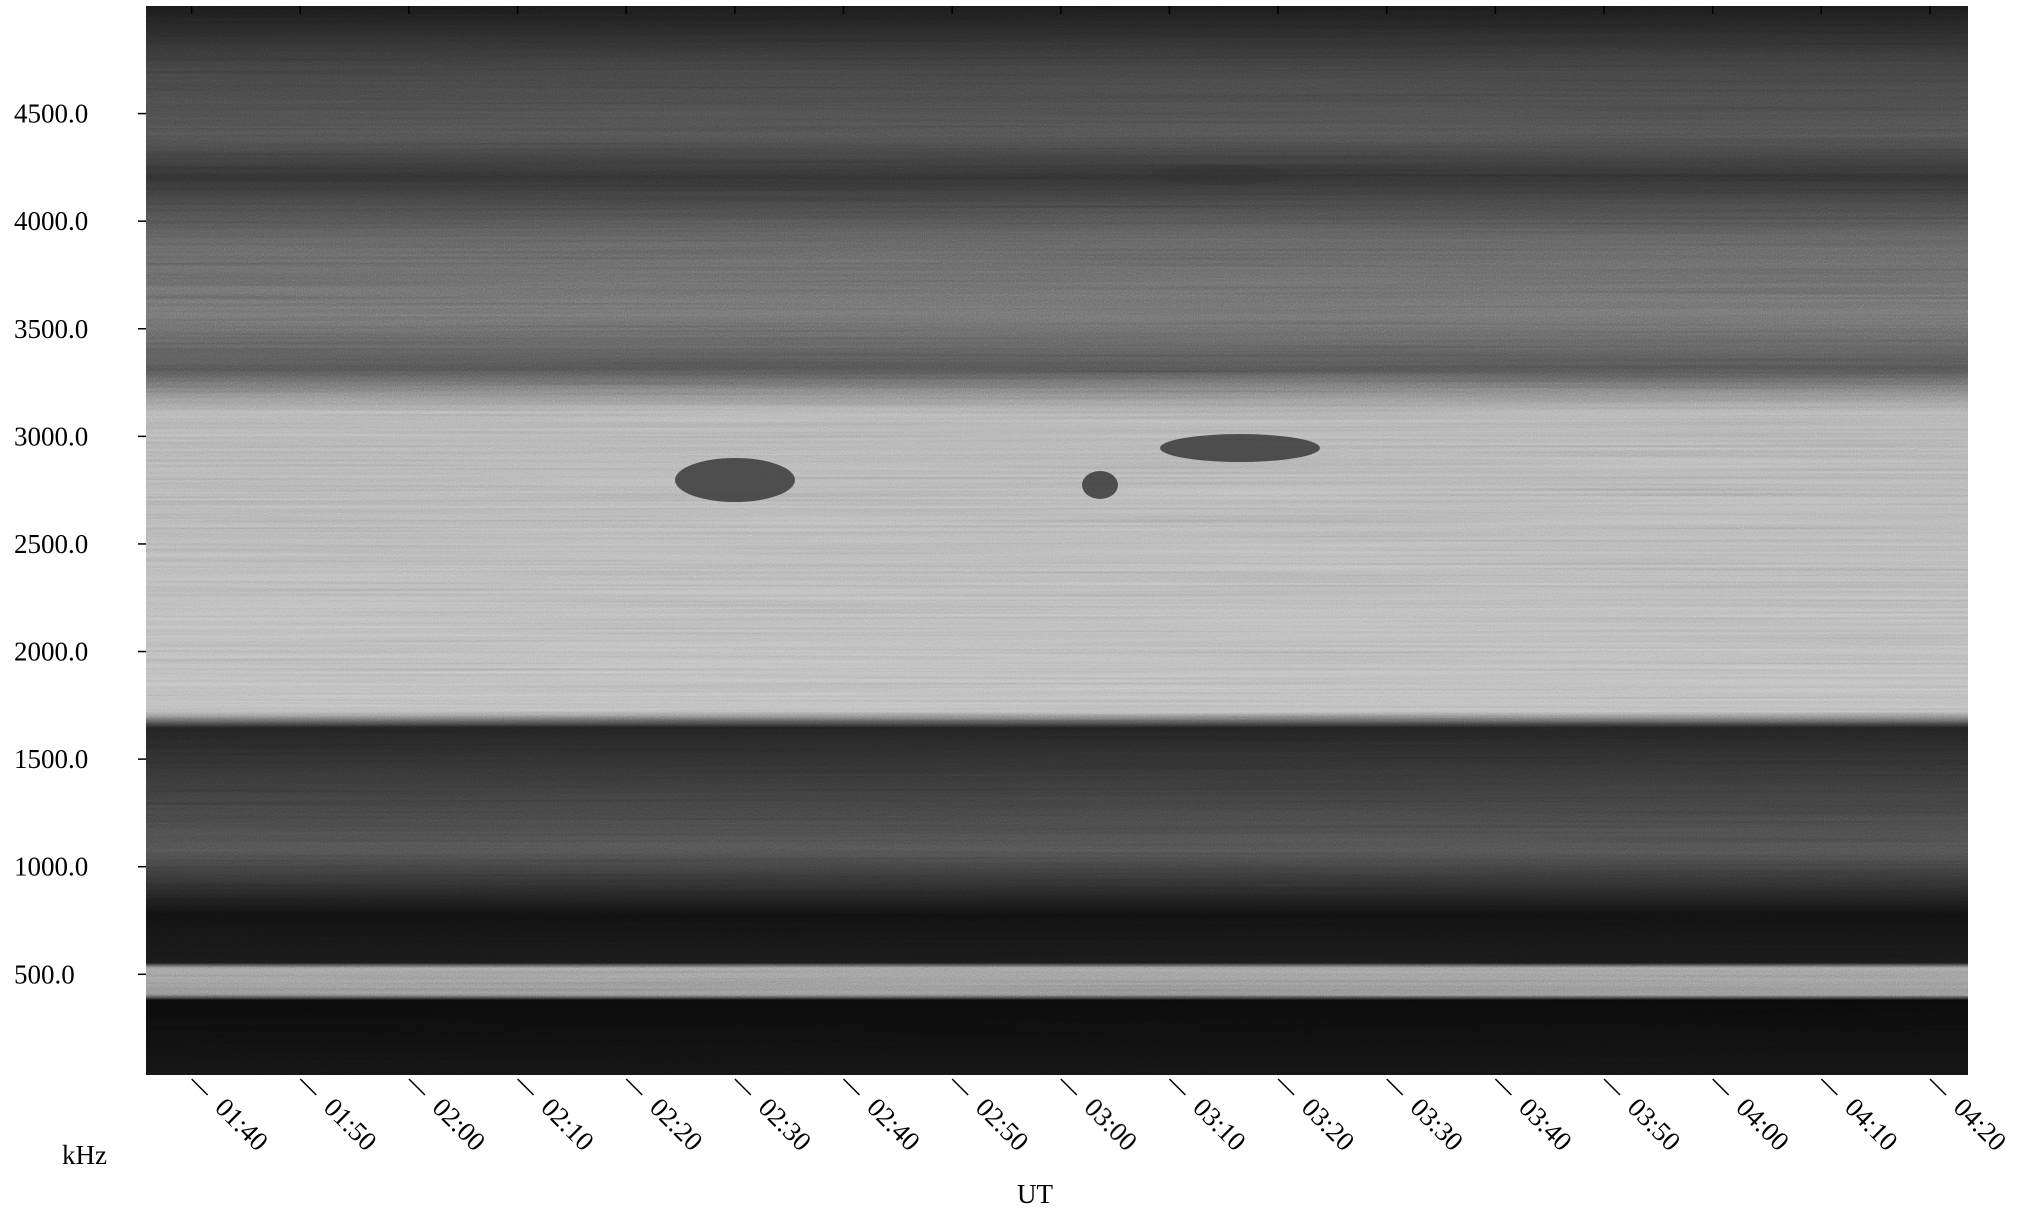 The image size is (2019, 1213). Describe the element at coordinates (51, 759) in the screenshot. I see `y-tick-label: 1500.0` at that location.